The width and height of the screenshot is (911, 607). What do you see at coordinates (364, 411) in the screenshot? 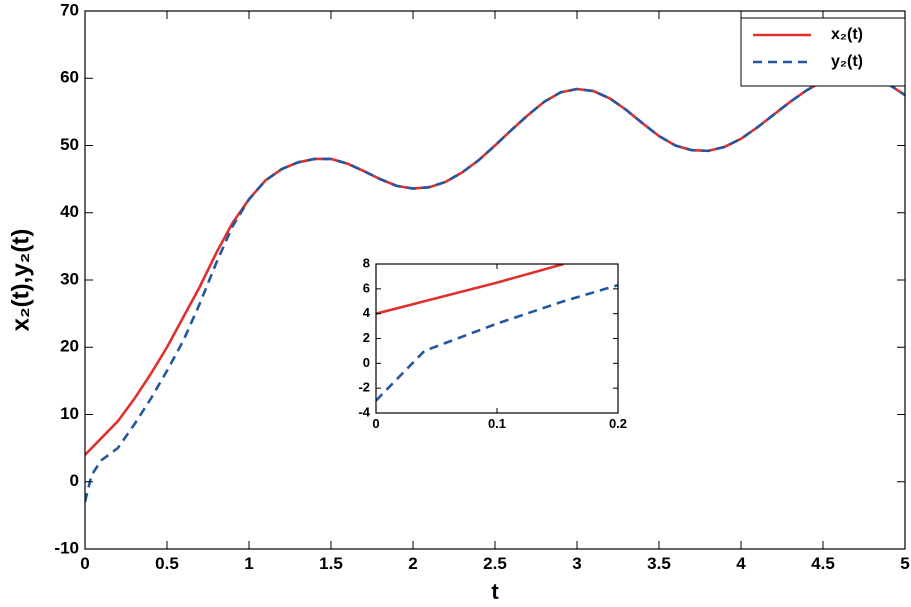
I see `y-tick-label: -4` at bounding box center [364, 411].